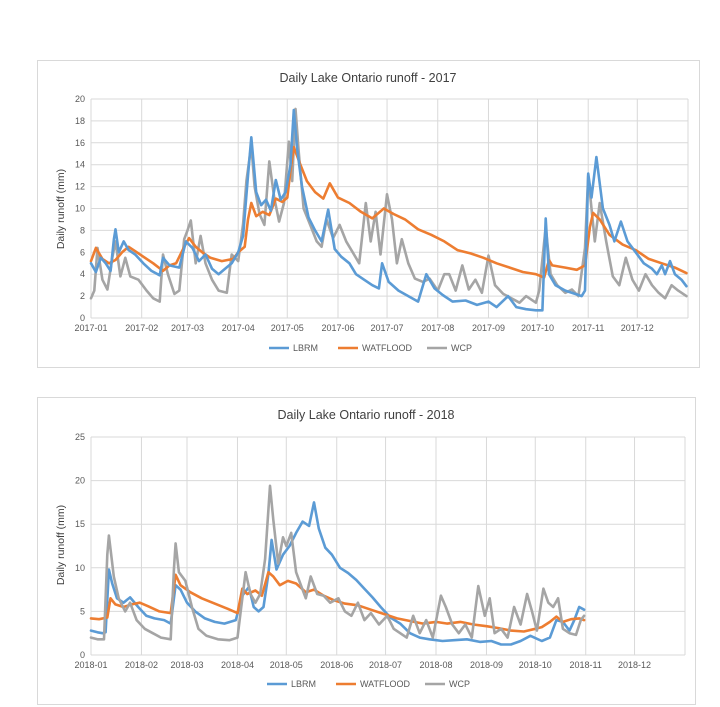 This screenshot has height=707, width=720. What do you see at coordinates (337, 573) in the screenshot?
I see `series-line-lbrm` at bounding box center [337, 573].